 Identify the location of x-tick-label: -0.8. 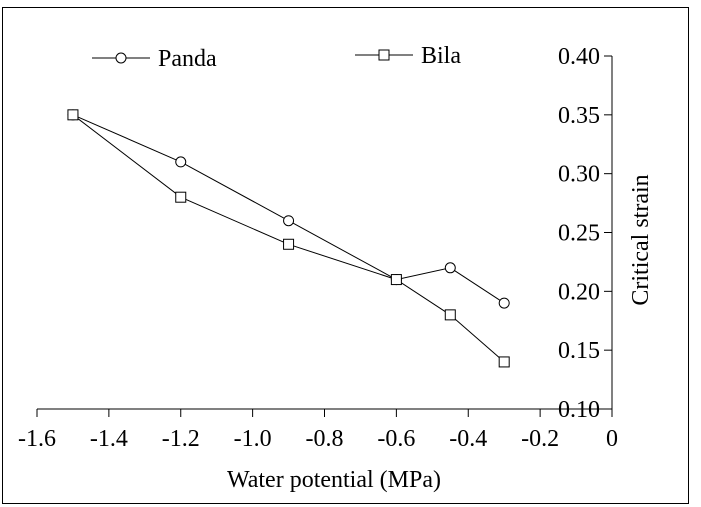
(325, 439).